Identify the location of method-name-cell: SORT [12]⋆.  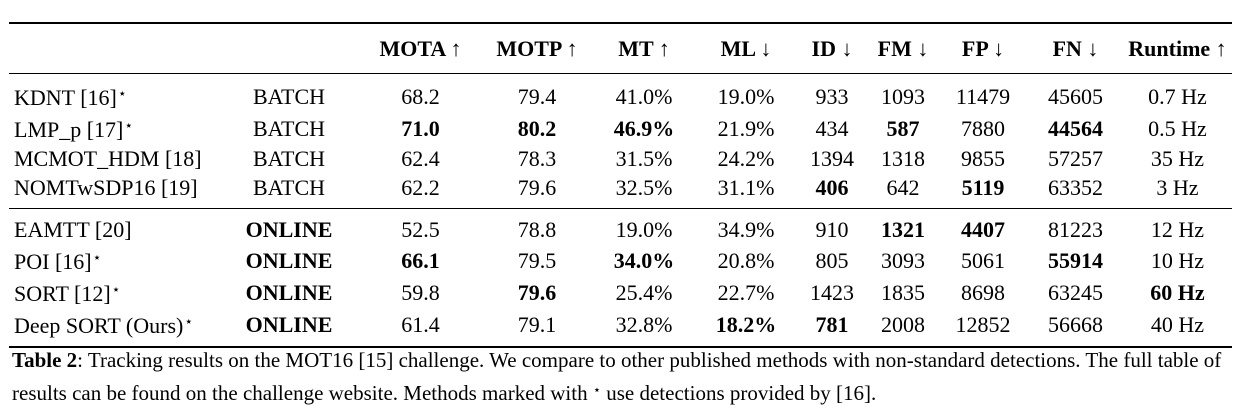
(114, 292).